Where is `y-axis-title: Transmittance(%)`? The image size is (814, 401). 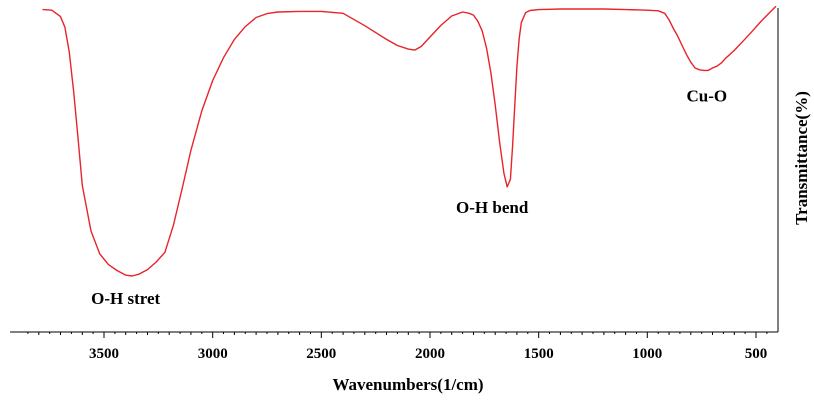
y-axis-title: Transmittance(%) is located at coordinates (801, 158).